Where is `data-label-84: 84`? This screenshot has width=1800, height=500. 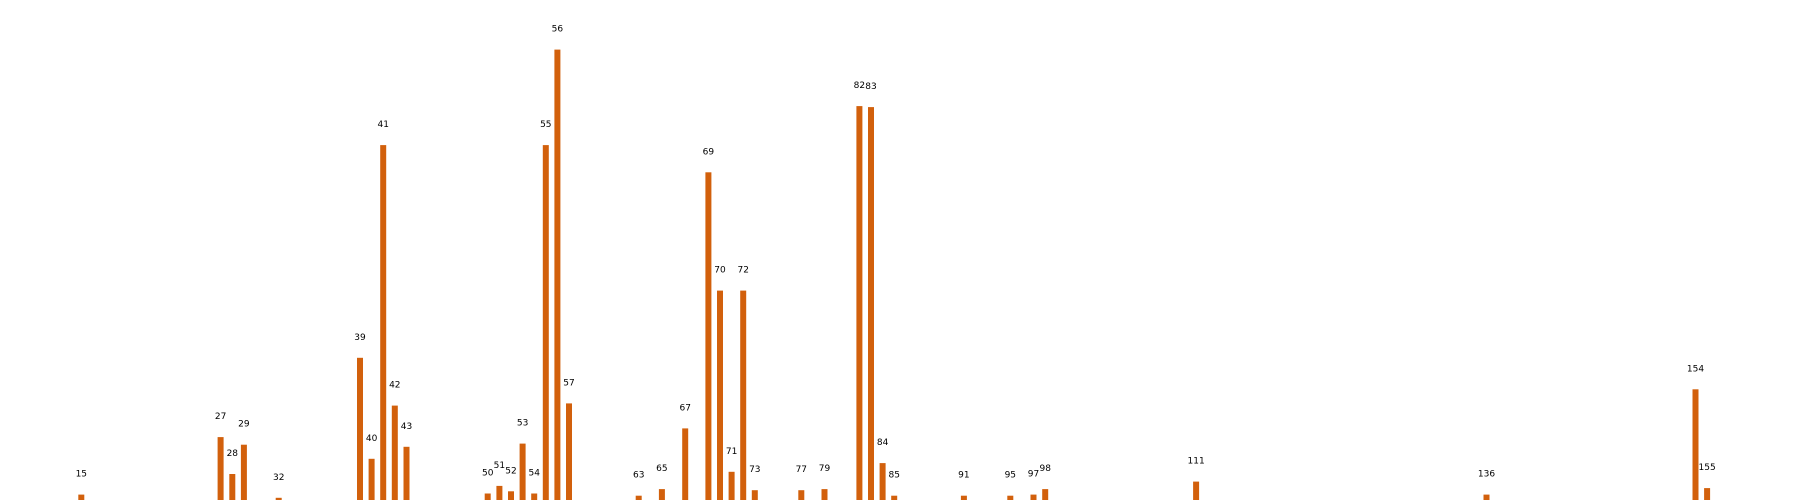
data-label-84: 84 is located at coordinates (883, 443).